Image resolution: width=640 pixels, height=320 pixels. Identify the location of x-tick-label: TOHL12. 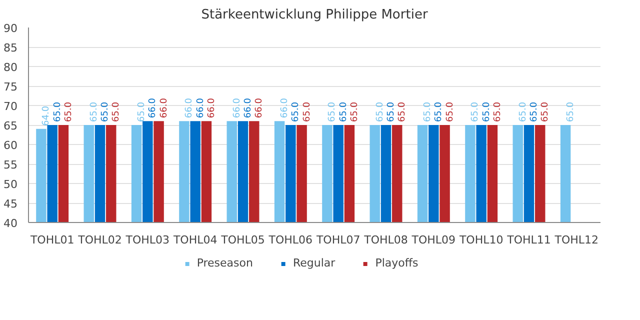
(576, 240).